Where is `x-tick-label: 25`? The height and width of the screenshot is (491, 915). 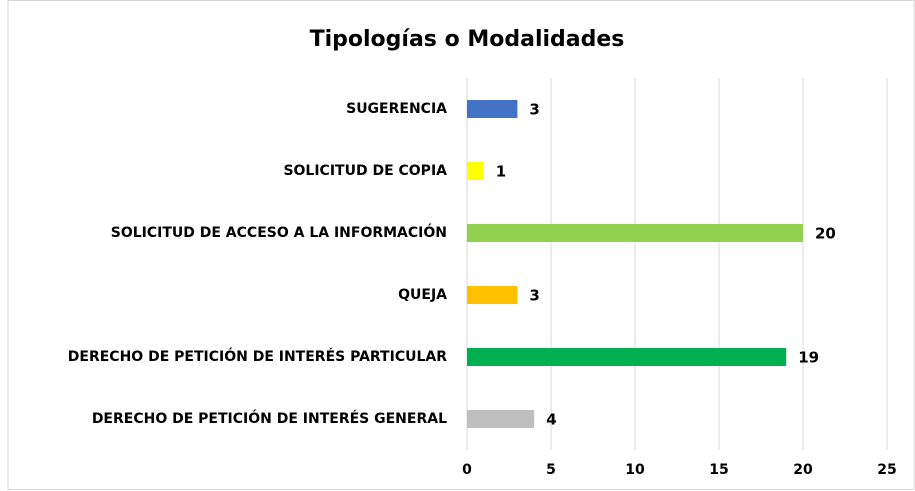 x-tick-label: 25 is located at coordinates (886, 470).